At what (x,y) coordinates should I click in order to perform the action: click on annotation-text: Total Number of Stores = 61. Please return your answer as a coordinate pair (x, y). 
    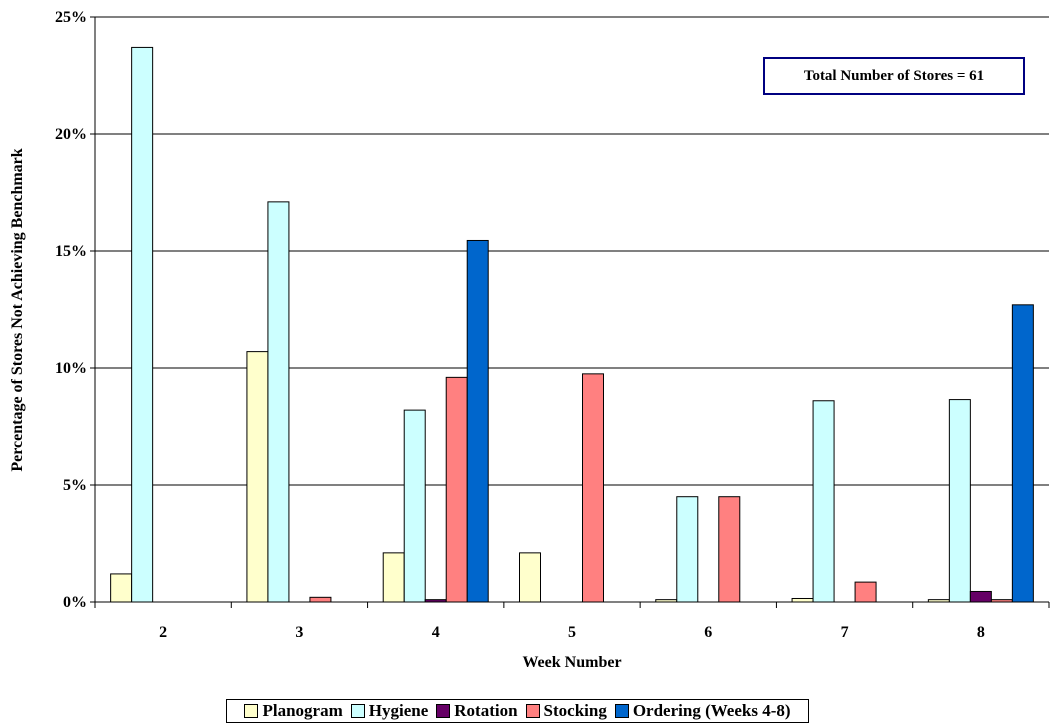
    Looking at the image, I should click on (894, 75).